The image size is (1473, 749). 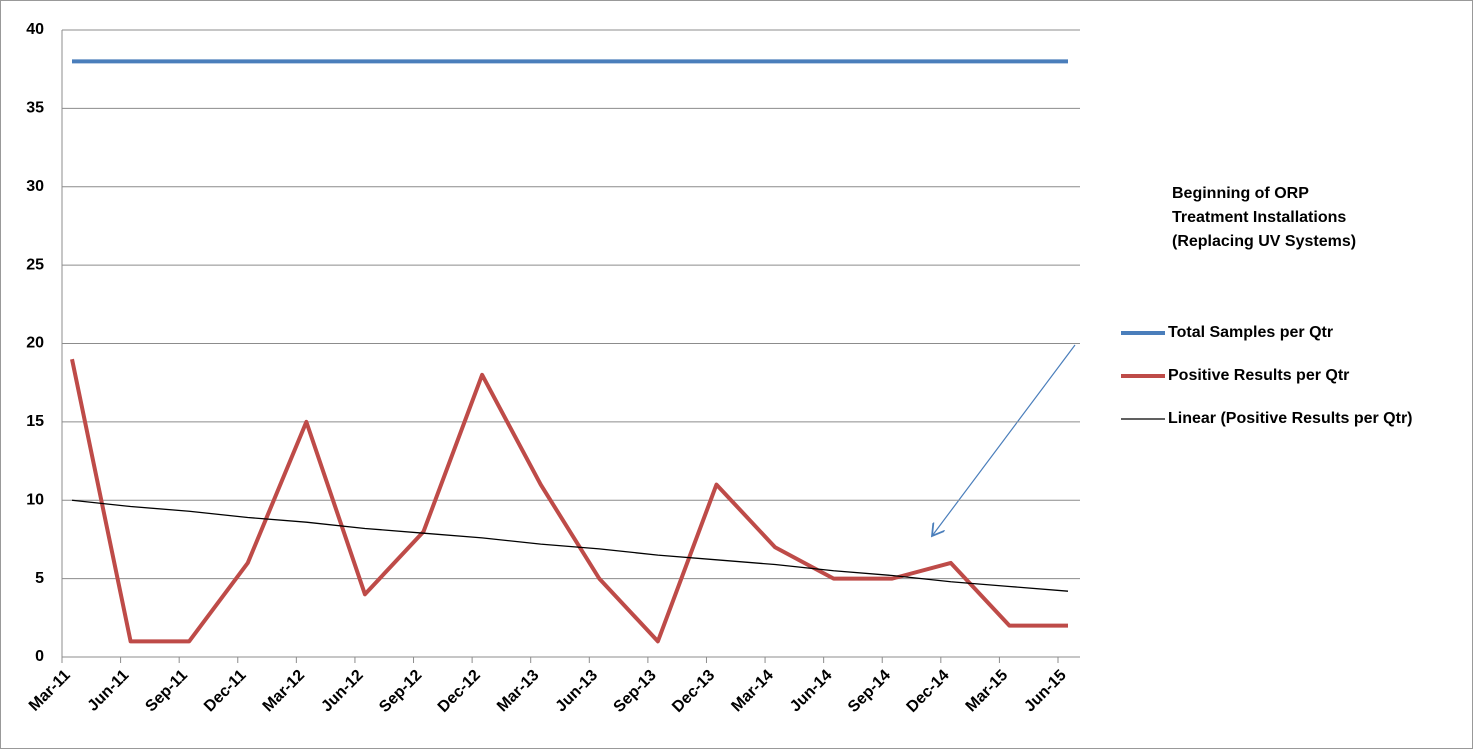 I want to click on annotation: Beginning of ORP, so click(x=1240, y=193).